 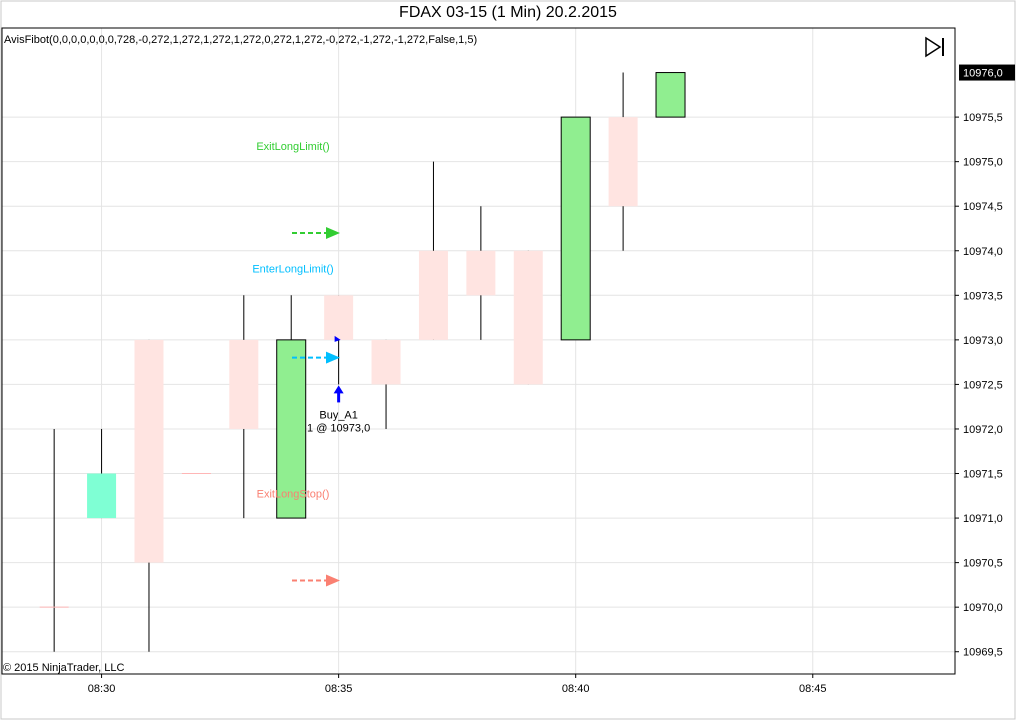 What do you see at coordinates (338, 389) in the screenshot?
I see `buy-arrow-head` at bounding box center [338, 389].